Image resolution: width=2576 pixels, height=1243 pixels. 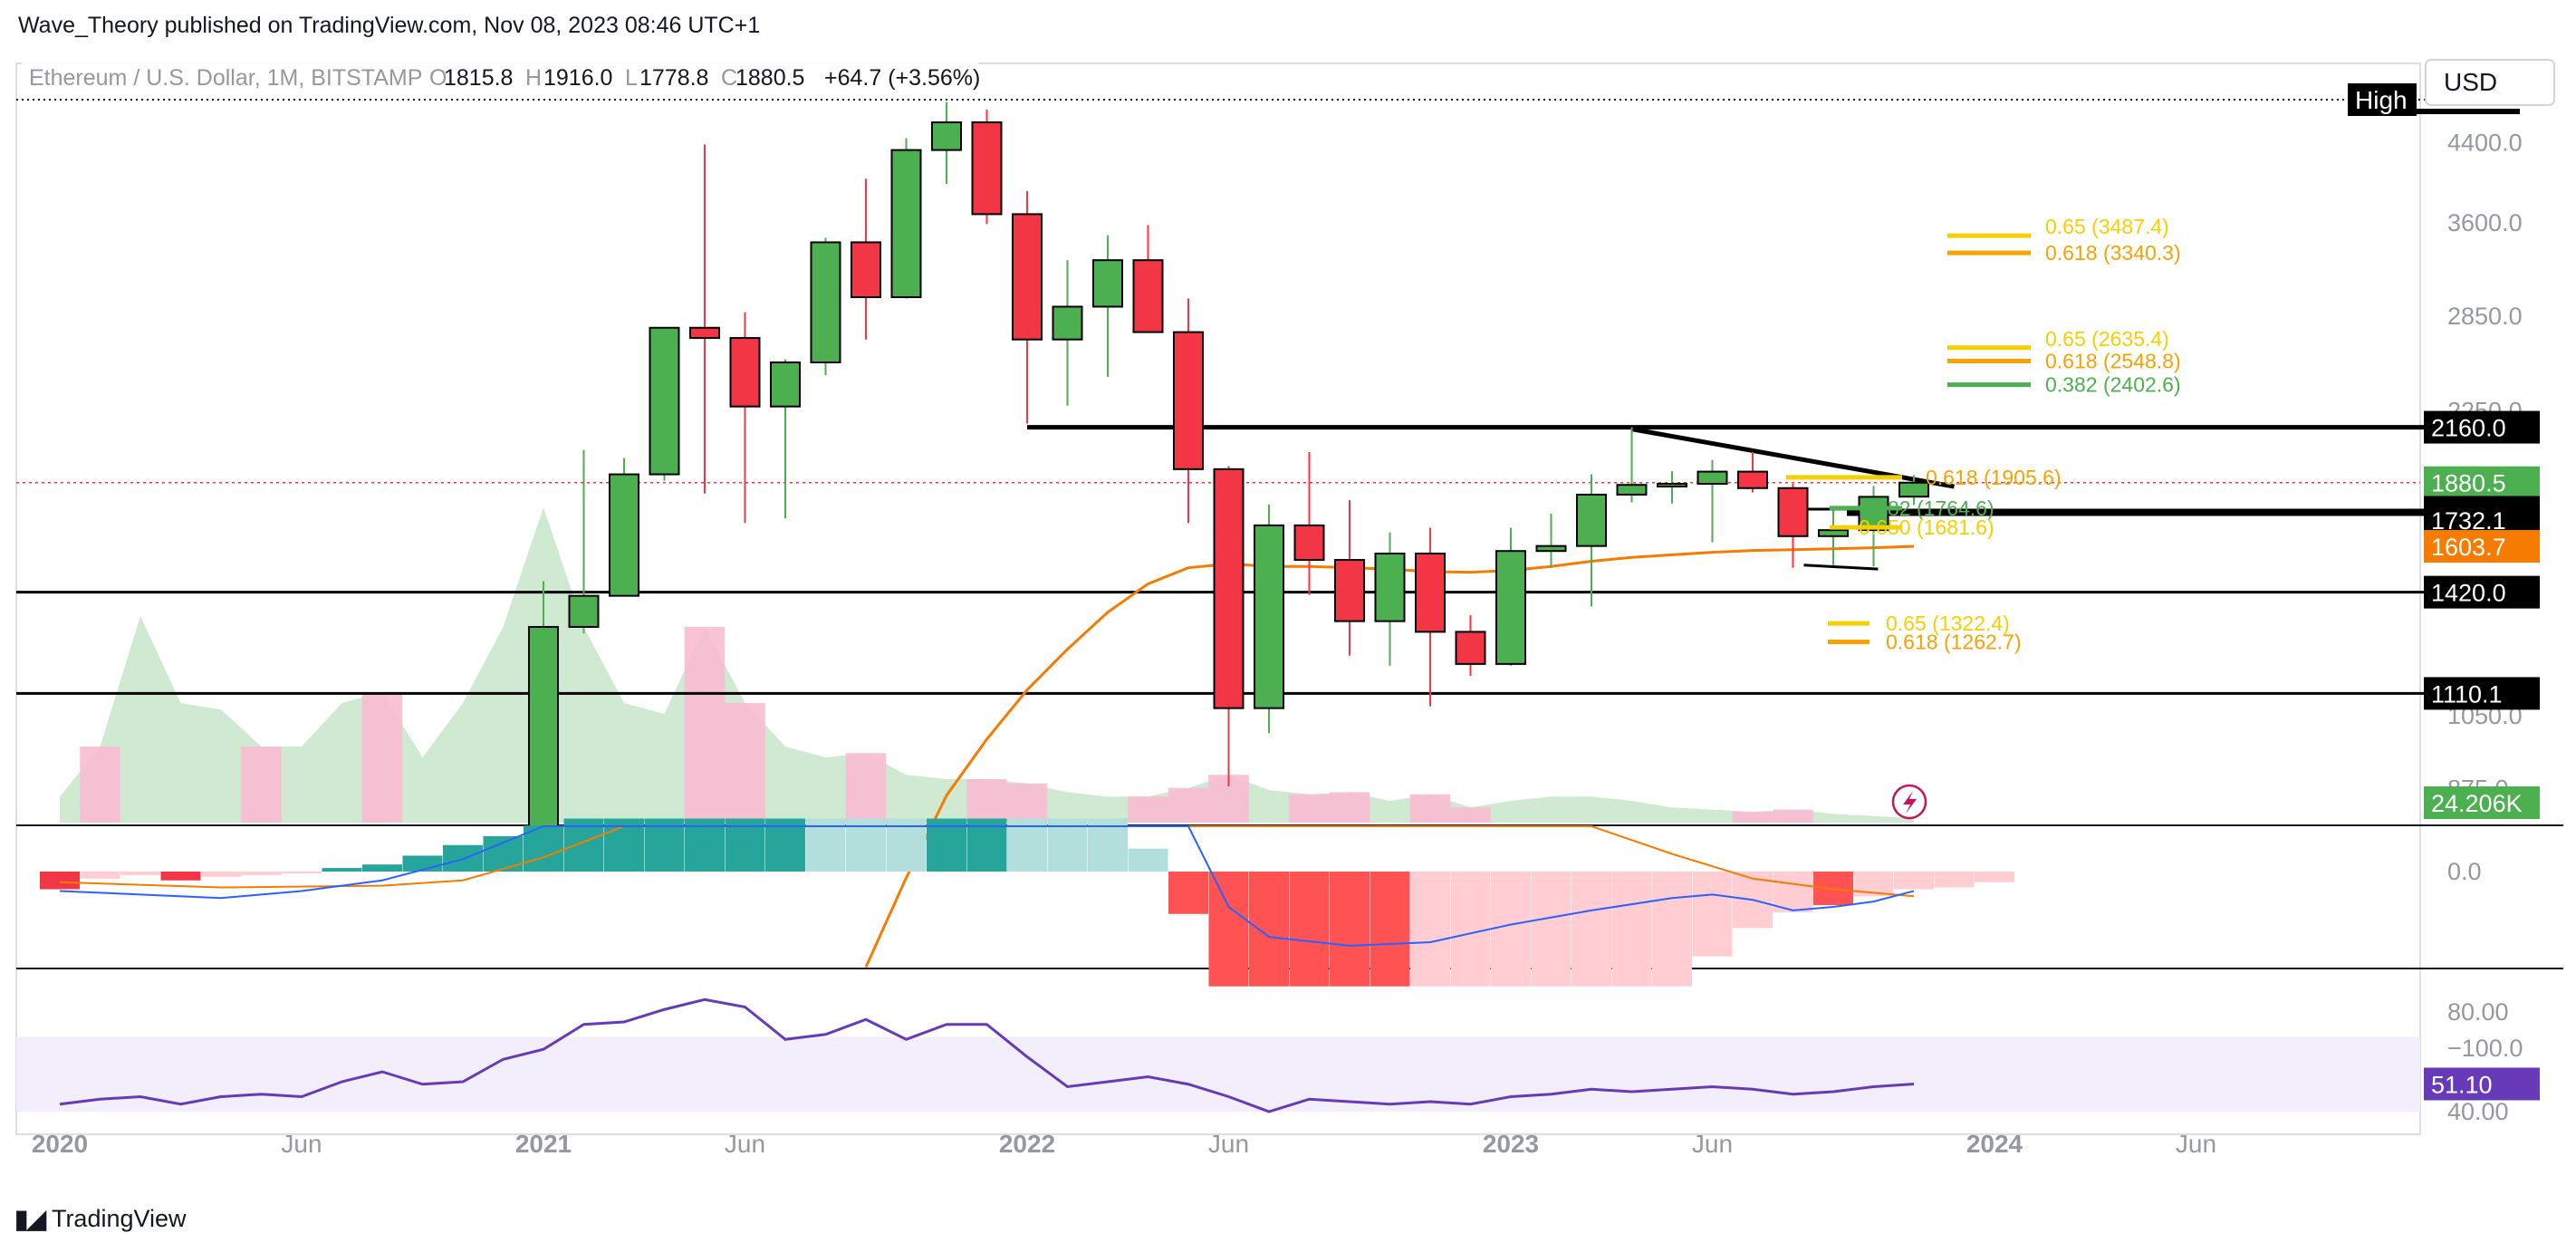 What do you see at coordinates (2464, 871) in the screenshot?
I see `macd-tick-0: 0.0` at bounding box center [2464, 871].